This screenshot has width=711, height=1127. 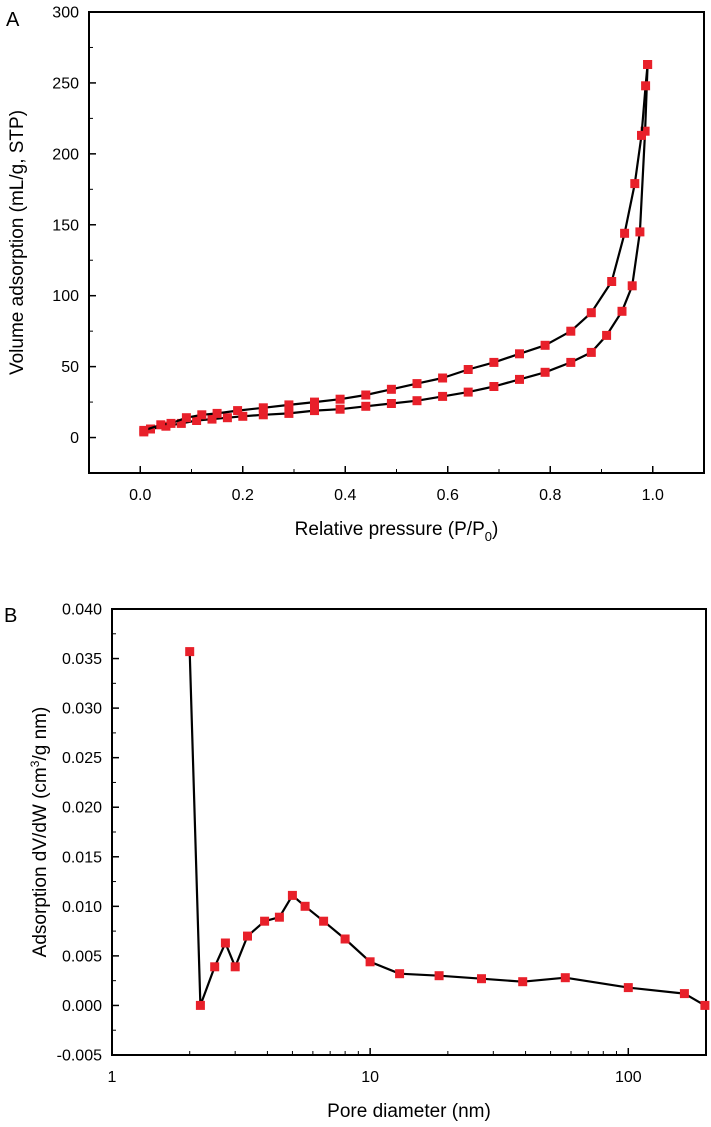 What do you see at coordinates (13, 20) in the screenshot?
I see `panel-a-label: A` at bounding box center [13, 20].